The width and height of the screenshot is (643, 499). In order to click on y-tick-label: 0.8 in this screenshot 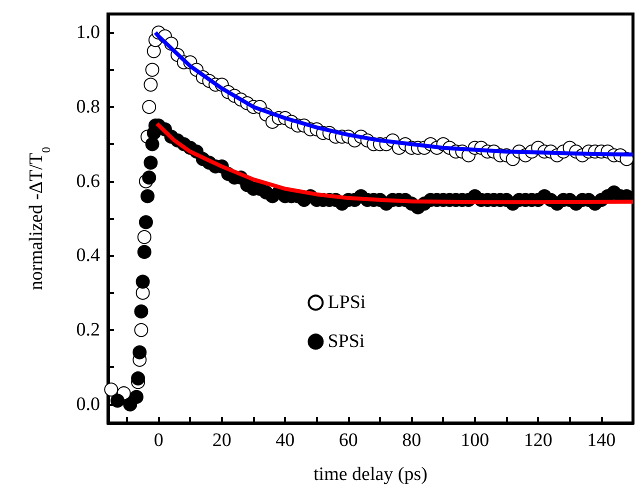, I will do `click(88, 107)`.